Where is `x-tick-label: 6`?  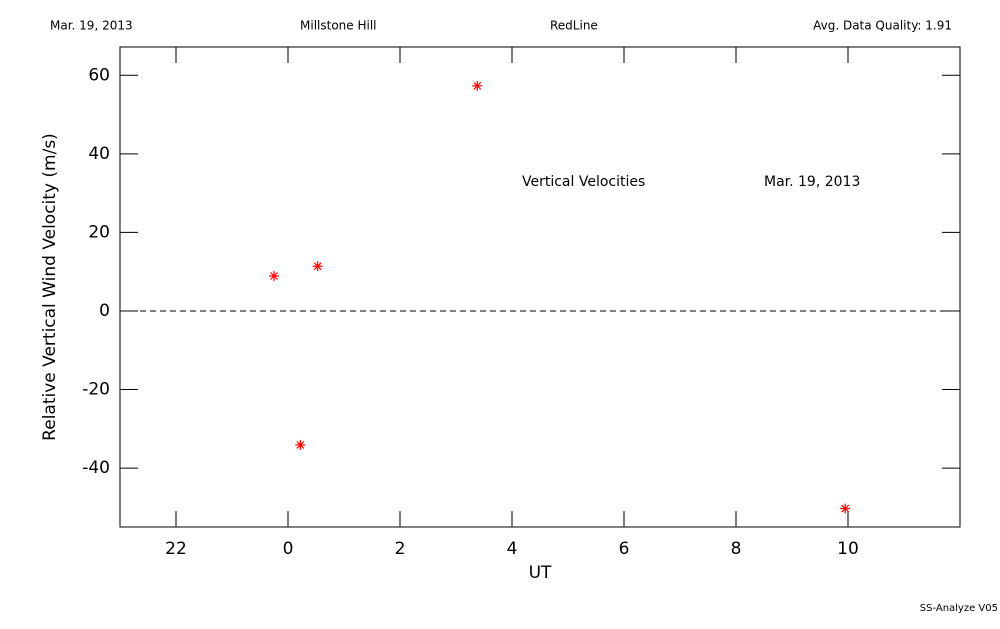 x-tick-label: 6 is located at coordinates (624, 549).